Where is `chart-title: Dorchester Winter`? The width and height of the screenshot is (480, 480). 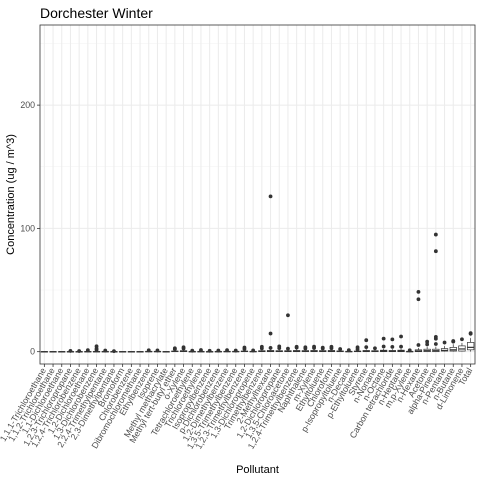 chart-title: Dorchester Winter is located at coordinates (96, 13).